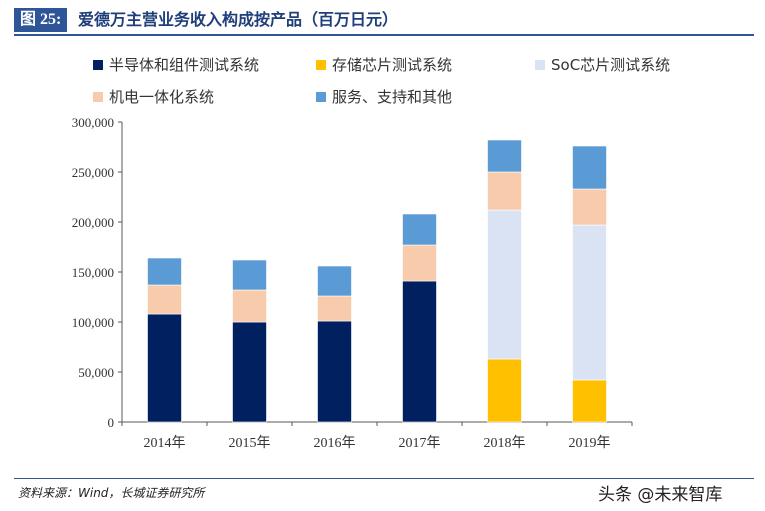  I want to click on y-tick-label: 300,000, so click(93, 122).